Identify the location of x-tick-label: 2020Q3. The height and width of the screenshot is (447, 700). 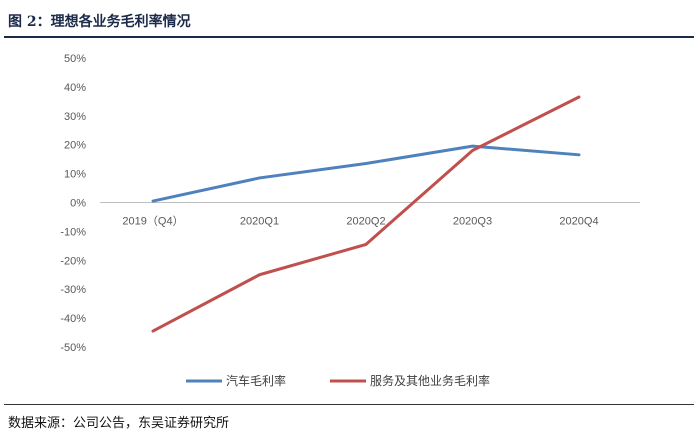
(472, 222).